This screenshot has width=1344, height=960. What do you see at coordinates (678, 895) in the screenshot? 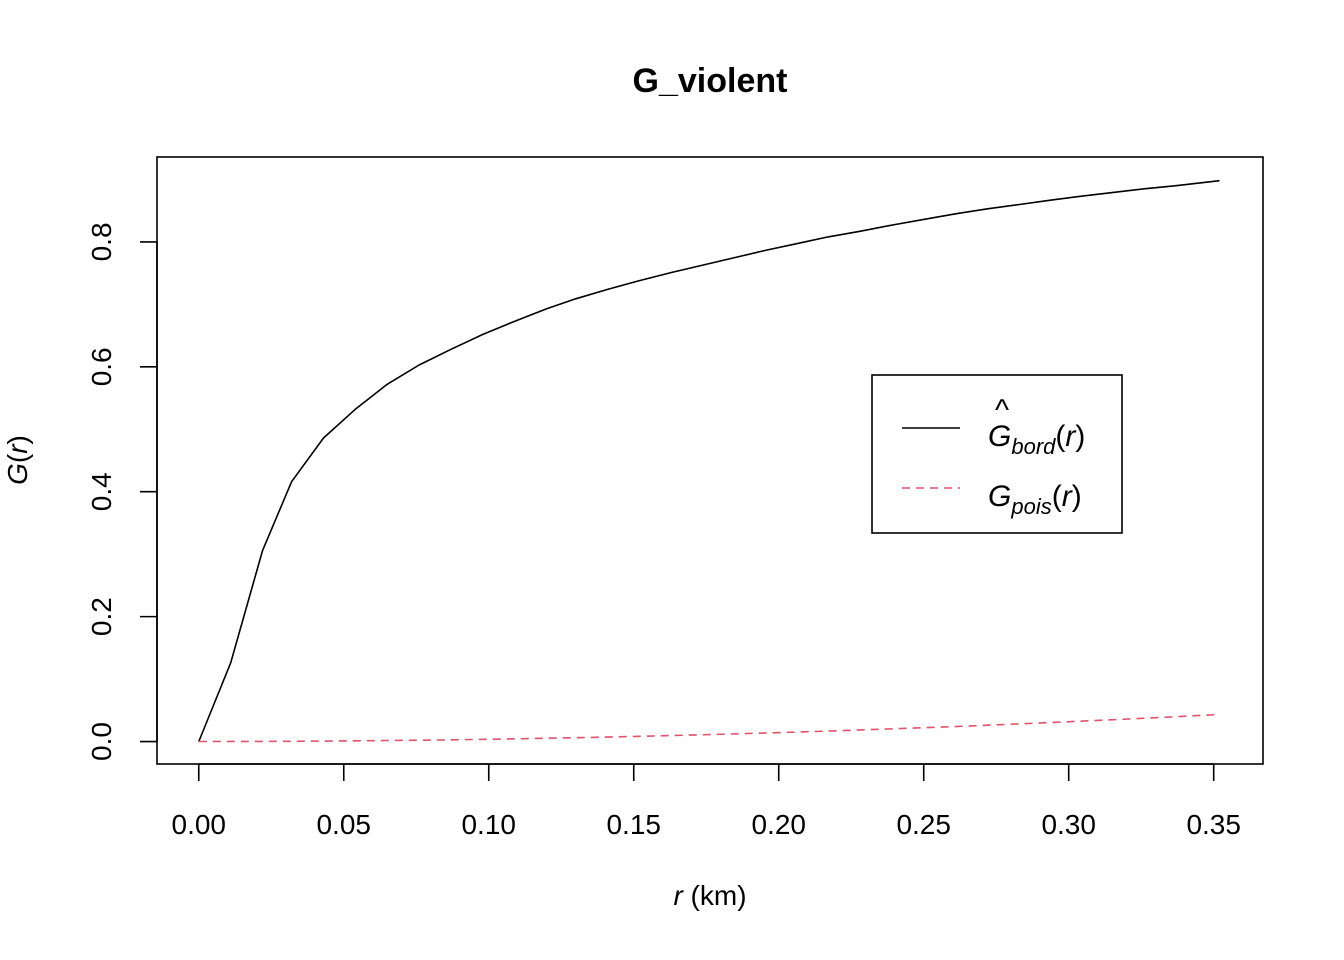
I see `x-axis-label-var: r` at bounding box center [678, 895].